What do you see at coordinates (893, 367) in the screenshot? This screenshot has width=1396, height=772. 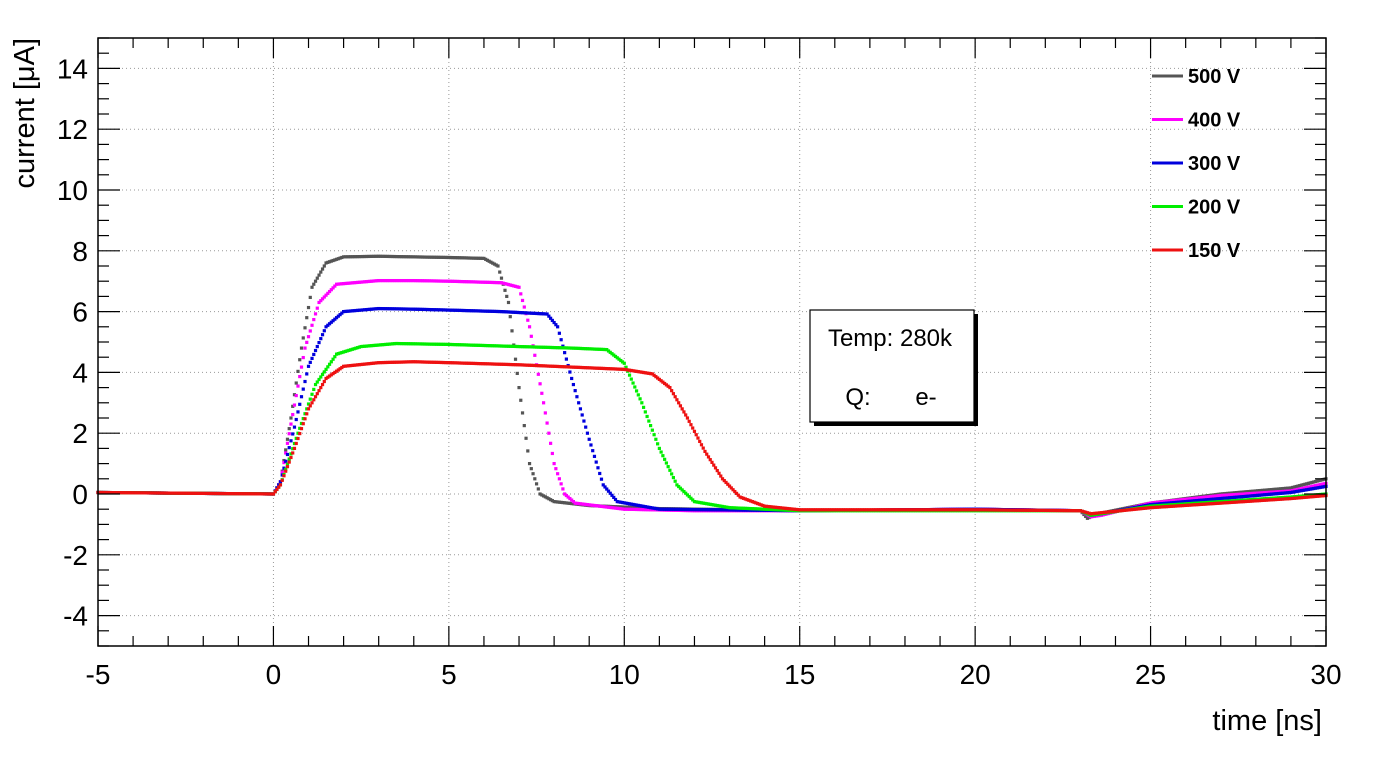 I see `annotation-box: Temp: 280k Q: e-` at bounding box center [893, 367].